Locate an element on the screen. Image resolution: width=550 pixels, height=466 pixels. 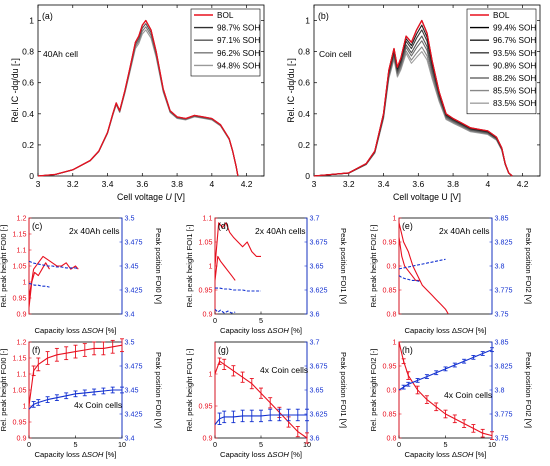
y-tick-label: 0.4 is located at coordinates (304, 114).